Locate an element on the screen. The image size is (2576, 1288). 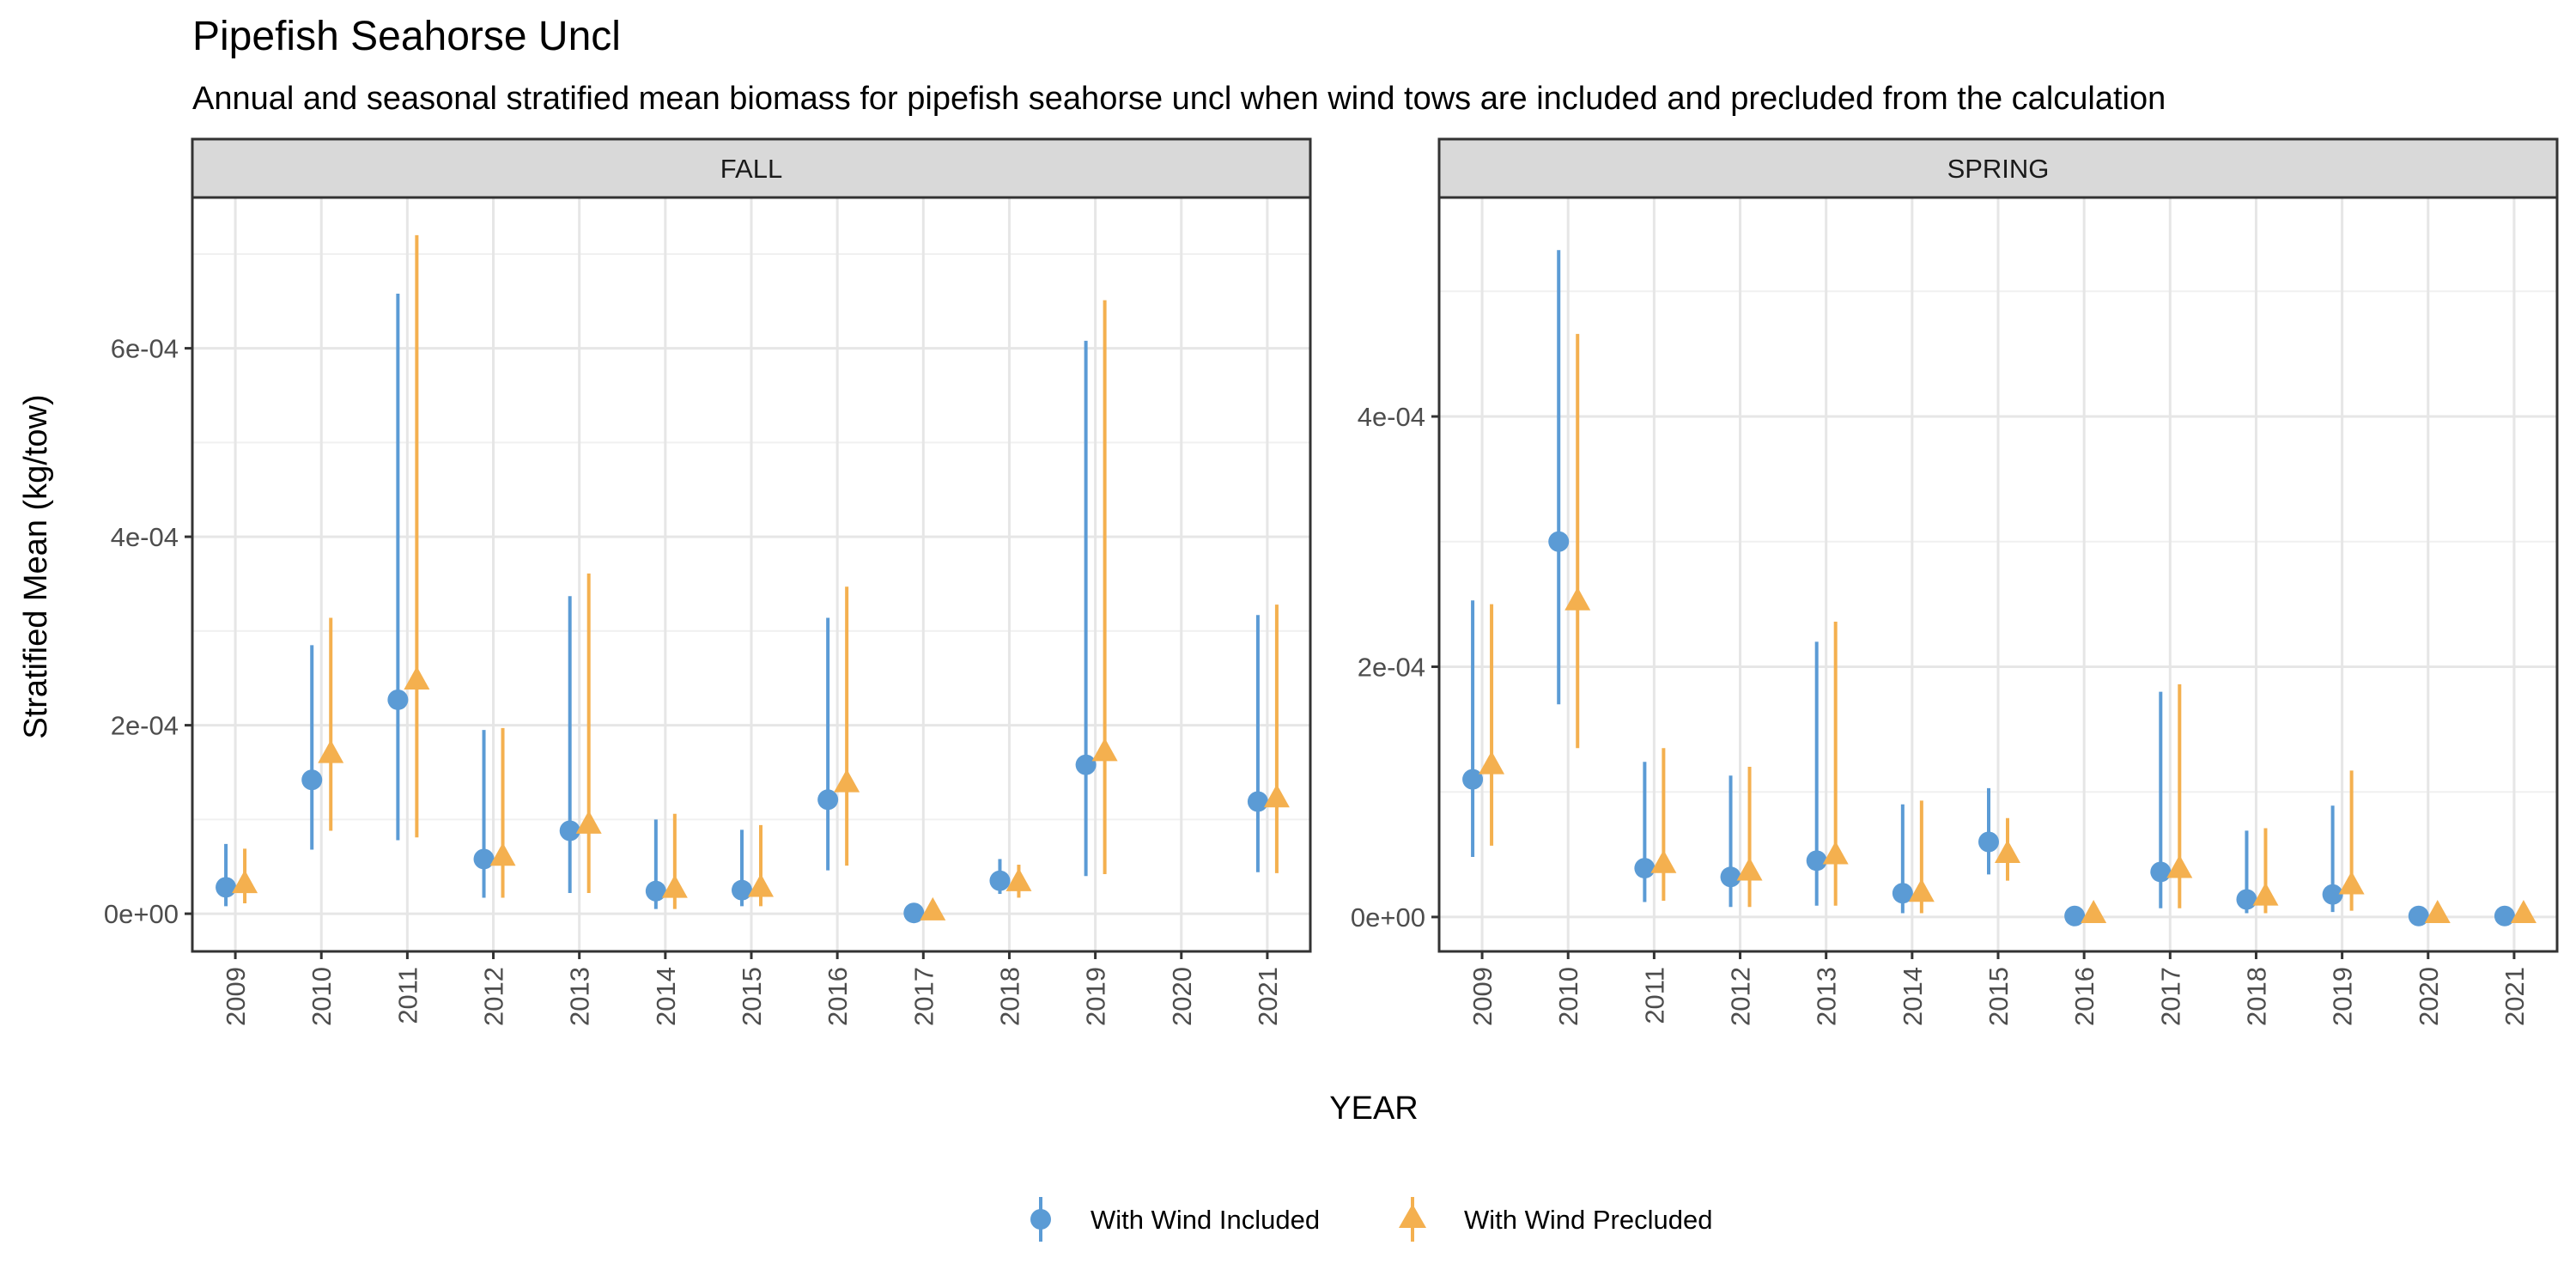
legend-label-wind-included: With Wind Included is located at coordinates (1206, 1220).